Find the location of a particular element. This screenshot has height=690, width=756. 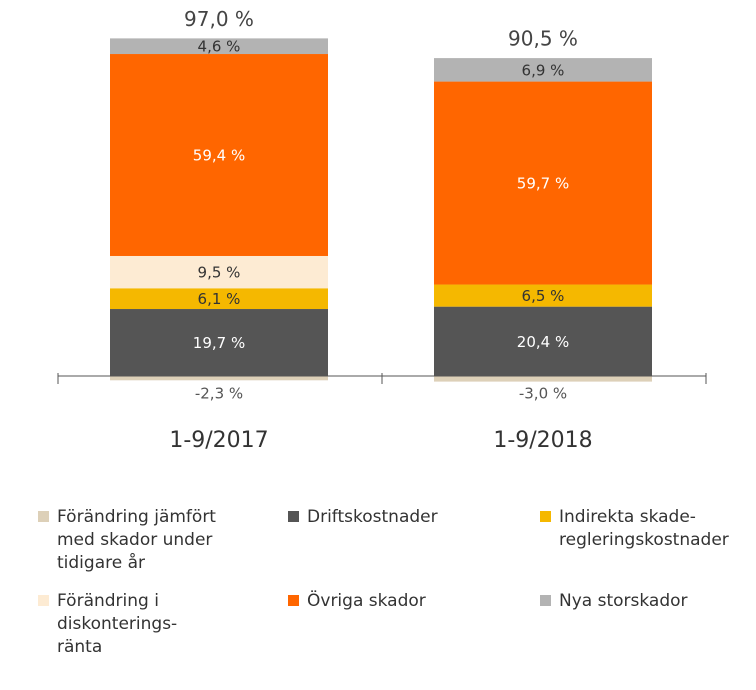

data-label: 59,7 % is located at coordinates (543, 184).